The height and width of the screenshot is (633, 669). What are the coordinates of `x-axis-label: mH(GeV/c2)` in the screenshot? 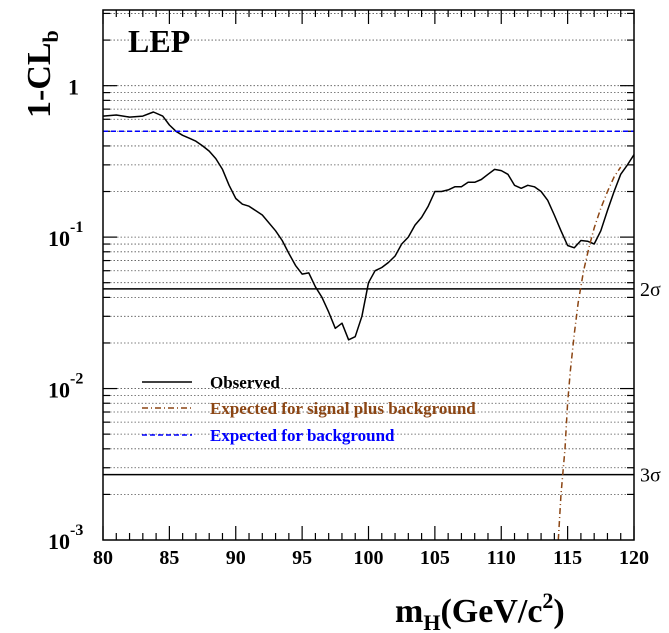 It's located at (480, 610).